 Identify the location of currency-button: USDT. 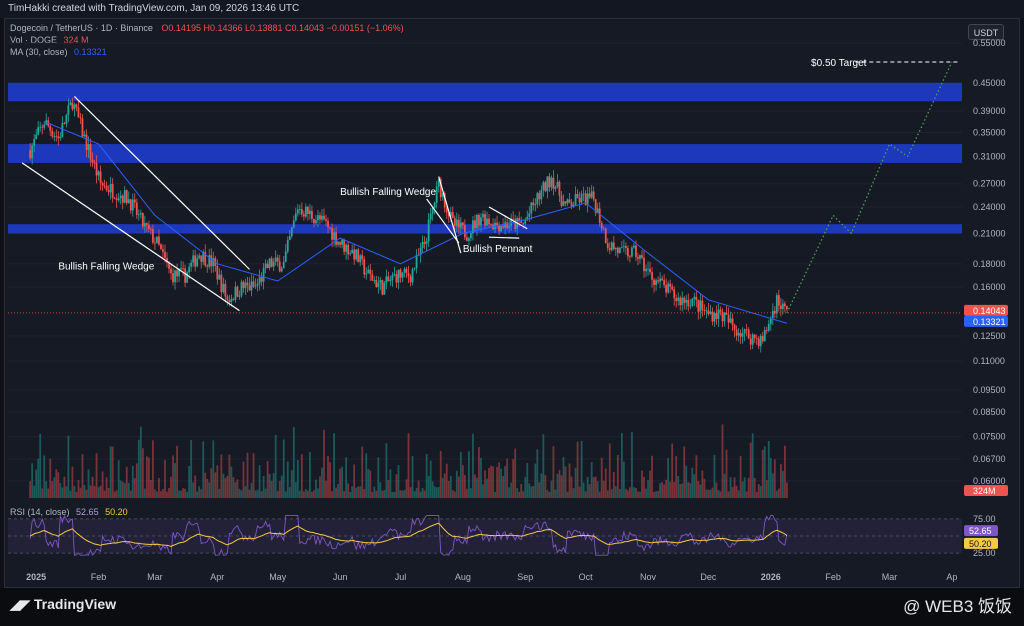
(986, 32).